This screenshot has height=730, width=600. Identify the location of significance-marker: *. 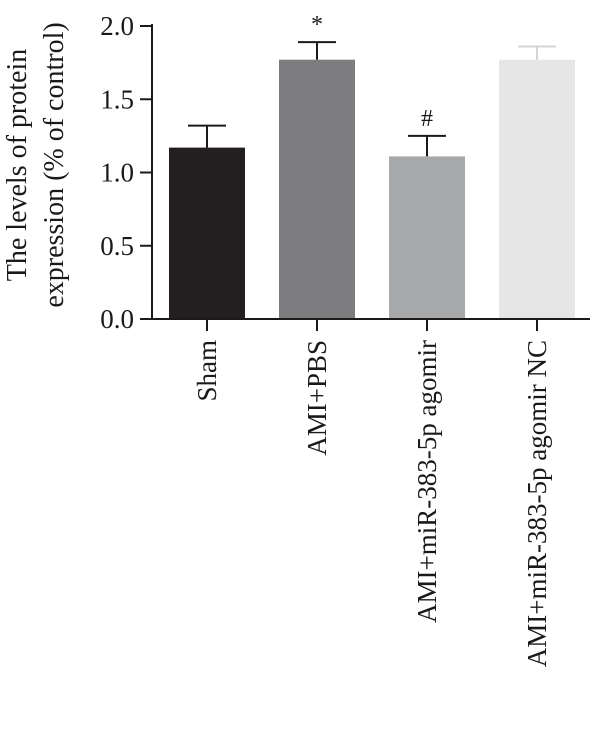
(317, 25).